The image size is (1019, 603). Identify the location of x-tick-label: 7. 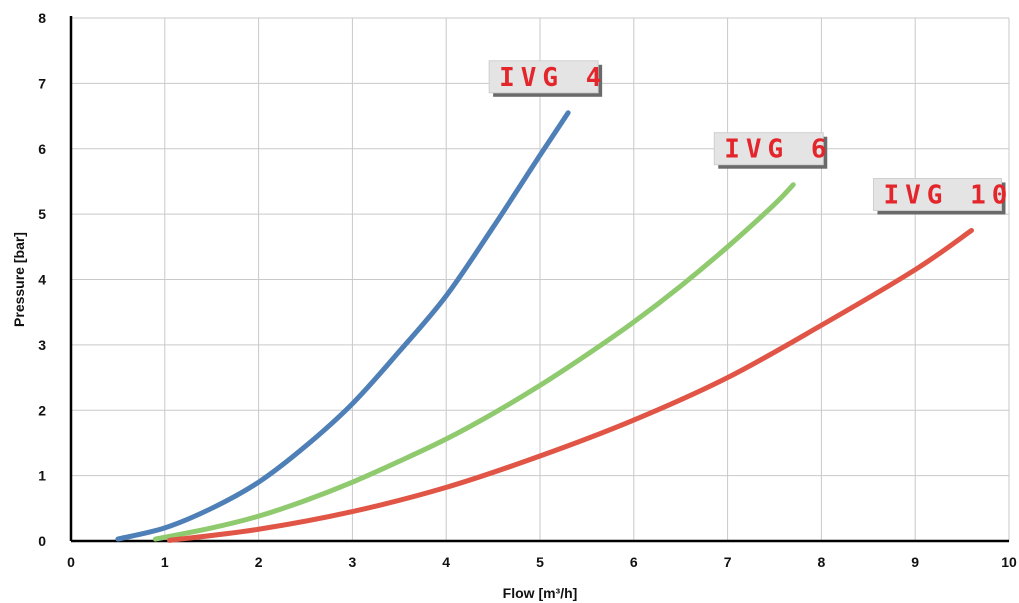
(728, 562).